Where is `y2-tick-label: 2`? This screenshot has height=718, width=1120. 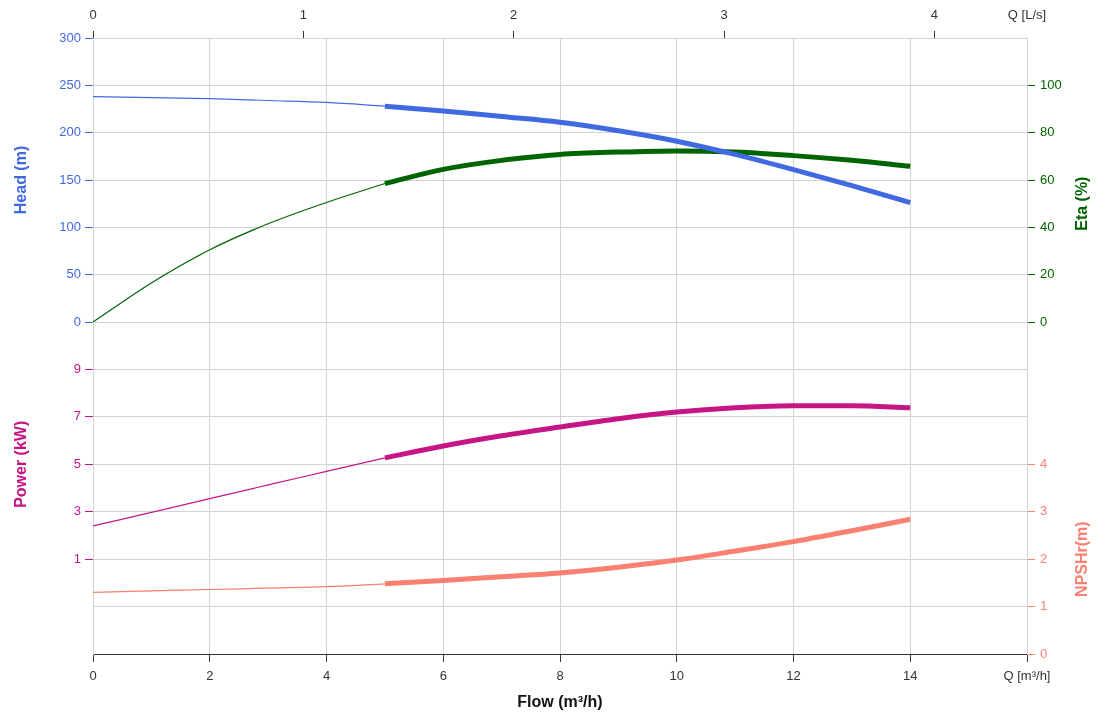
y2-tick-label: 2 is located at coordinates (1044, 558).